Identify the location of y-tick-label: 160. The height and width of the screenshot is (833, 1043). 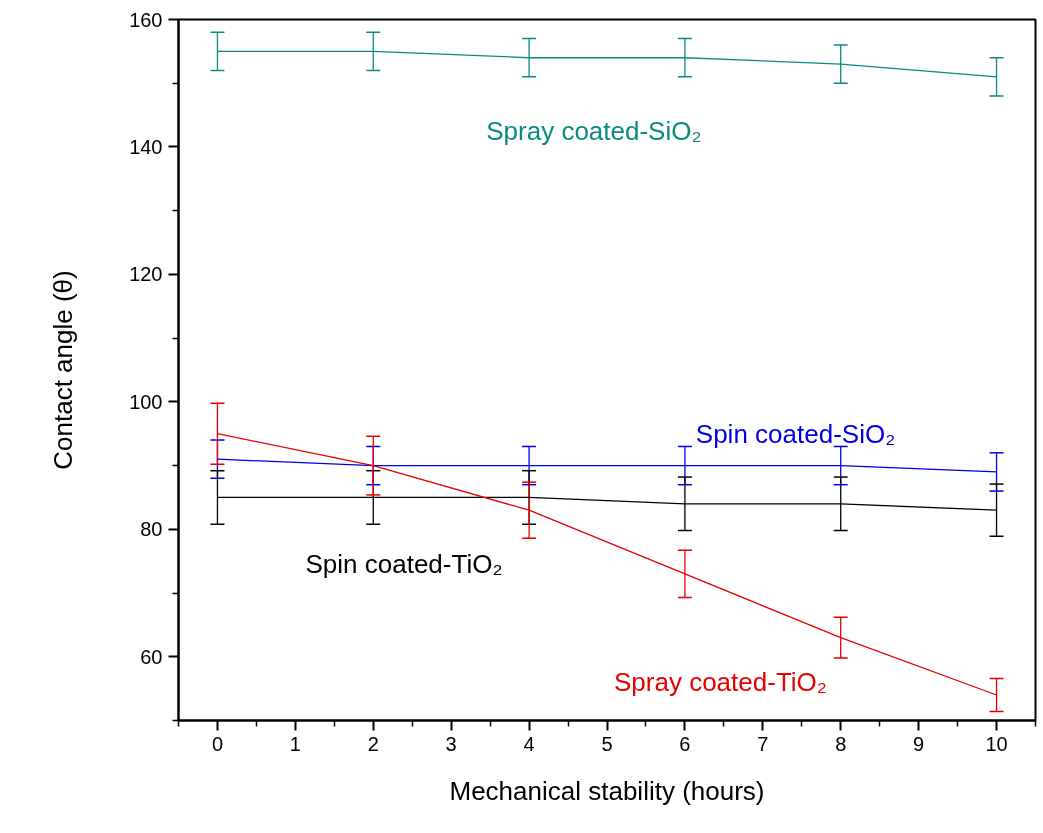
(146, 19).